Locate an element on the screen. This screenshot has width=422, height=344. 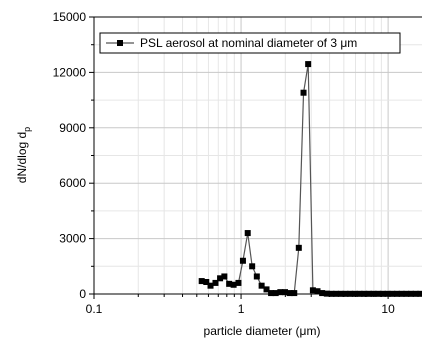
x-tick-label: 10 is located at coordinates (388, 309).